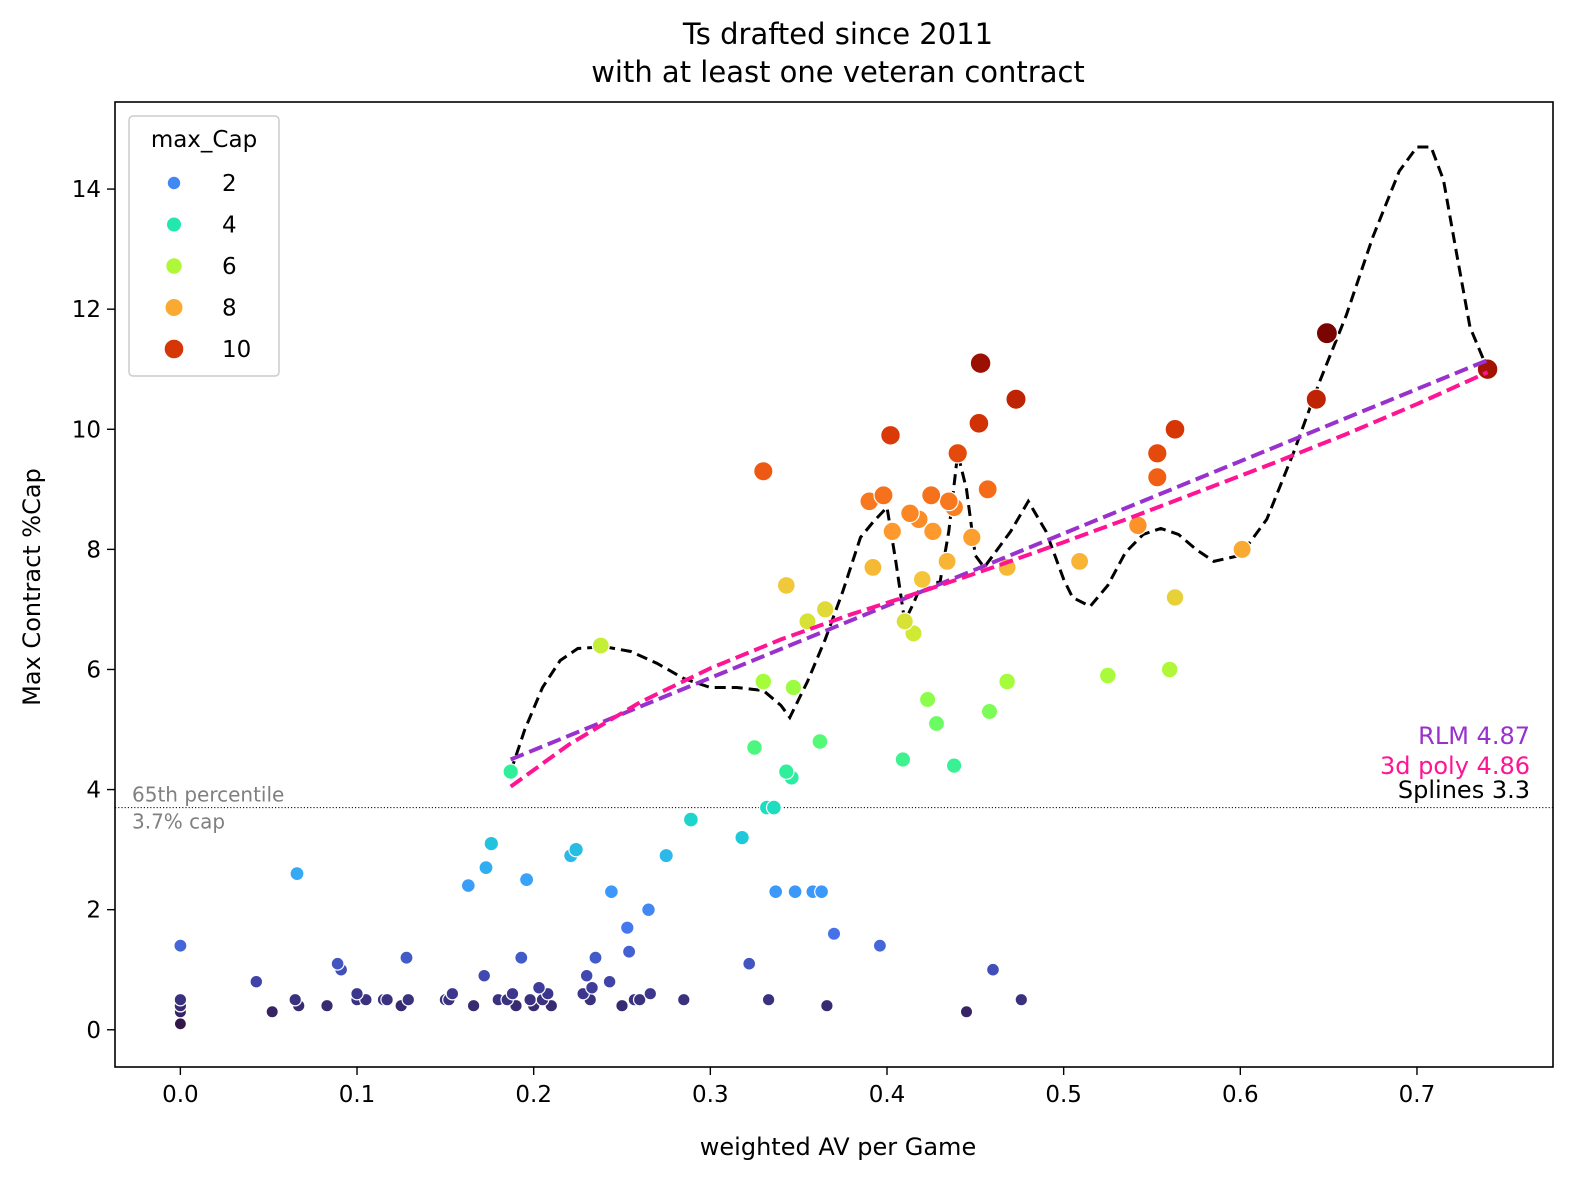  Describe the element at coordinates (86, 190) in the screenshot. I see `y-tick-label: 14` at that location.